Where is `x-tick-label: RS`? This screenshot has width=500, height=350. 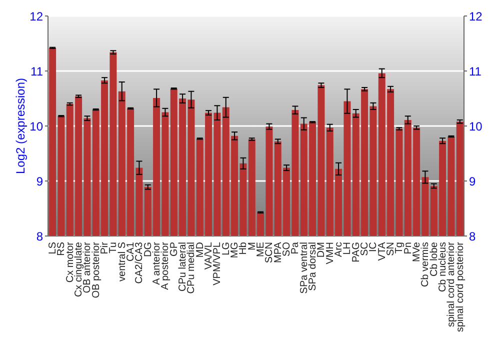
x-tick-label: RS is located at coordinates (62, 249).